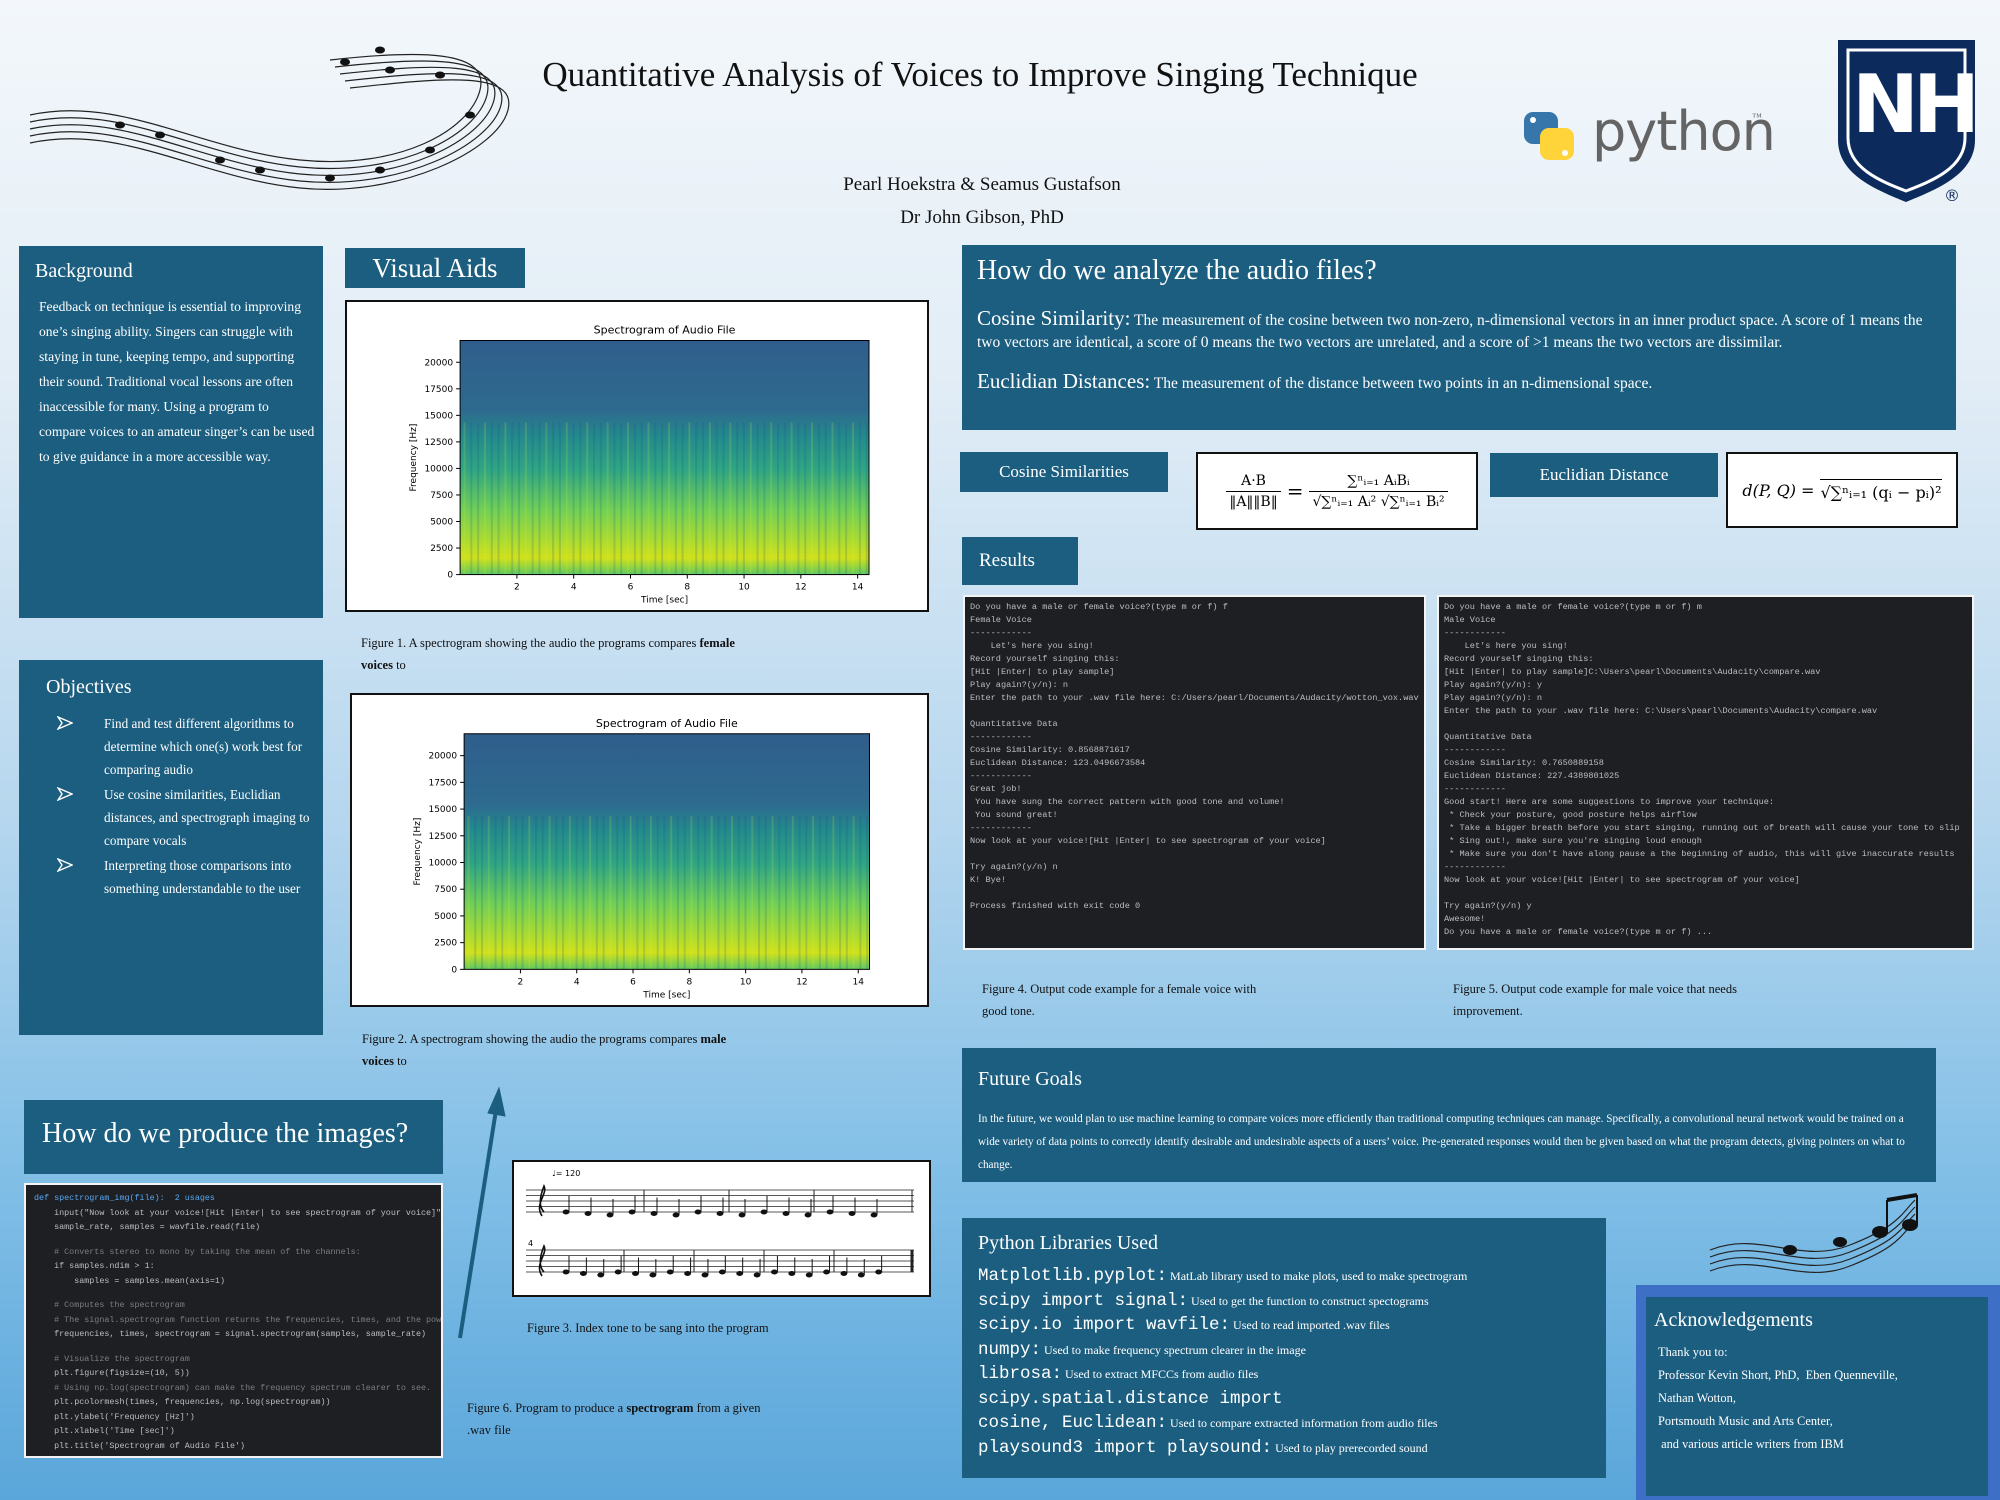  Describe the element at coordinates (1058, 763) in the screenshot. I see `output-line: Euclidean Distance: 123.0496673584` at that location.